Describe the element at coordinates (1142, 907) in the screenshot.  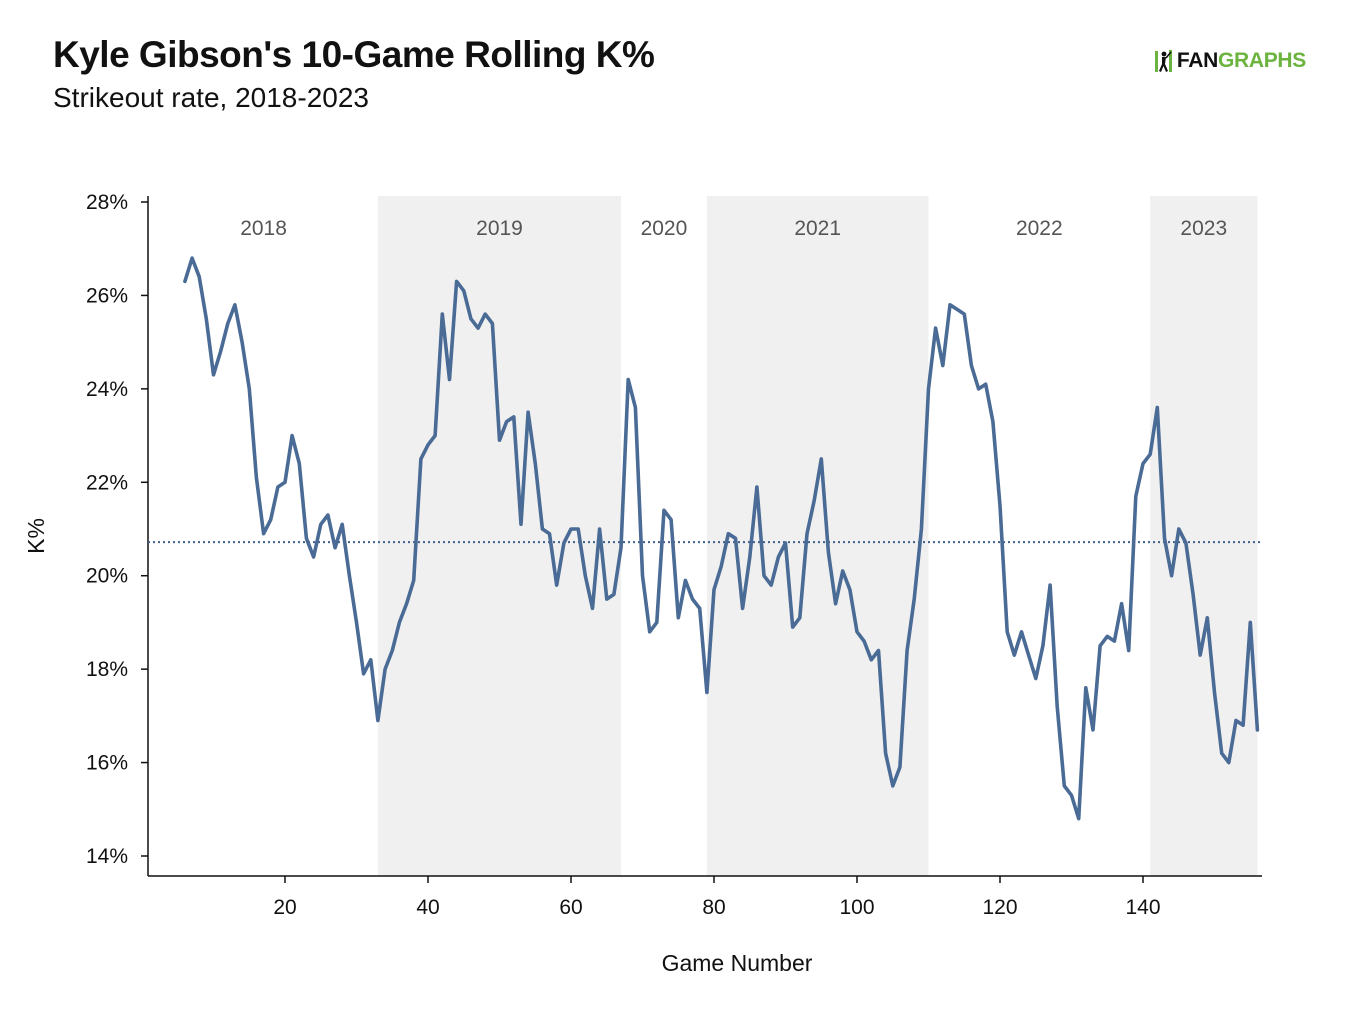
I see `x-tick-label-140: 140` at that location.